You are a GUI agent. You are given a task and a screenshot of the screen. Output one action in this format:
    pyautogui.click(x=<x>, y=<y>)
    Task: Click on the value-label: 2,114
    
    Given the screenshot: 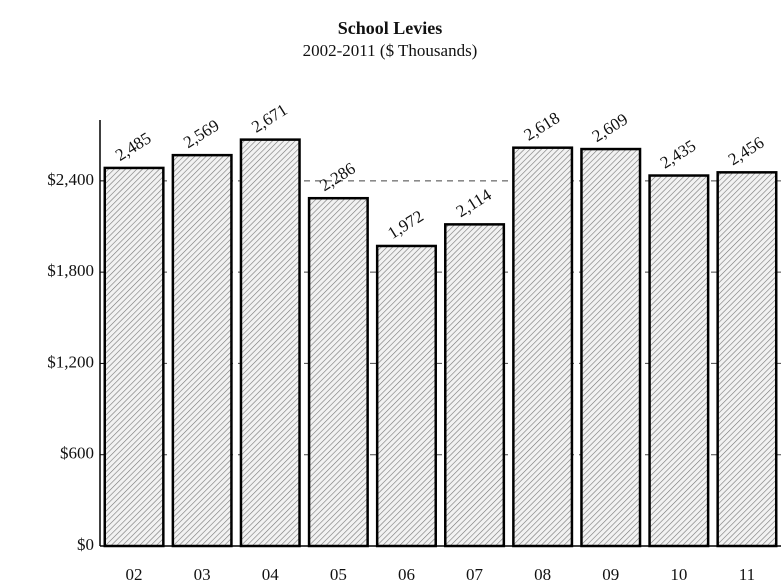 What is the action you would take?
    pyautogui.click(x=474, y=203)
    